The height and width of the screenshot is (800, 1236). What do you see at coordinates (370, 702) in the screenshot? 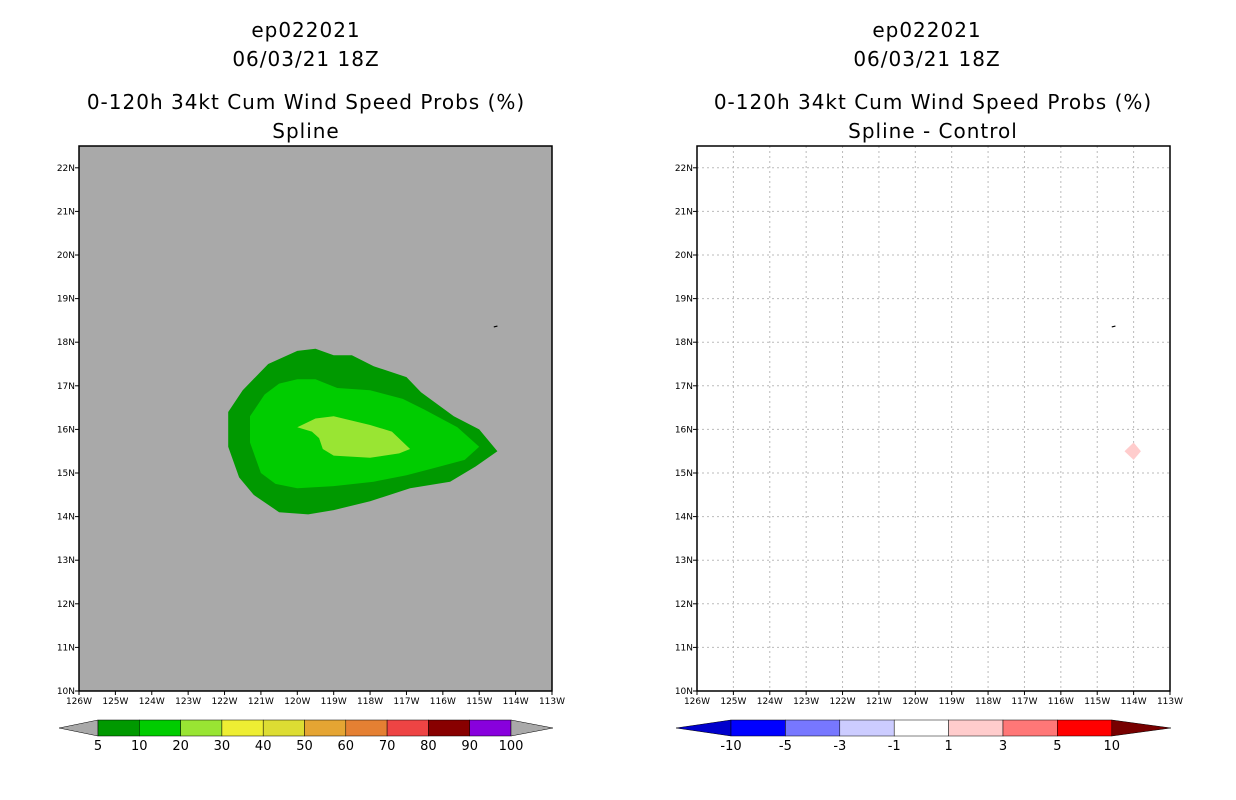
I see `x-tick-label: 118W` at bounding box center [370, 702].